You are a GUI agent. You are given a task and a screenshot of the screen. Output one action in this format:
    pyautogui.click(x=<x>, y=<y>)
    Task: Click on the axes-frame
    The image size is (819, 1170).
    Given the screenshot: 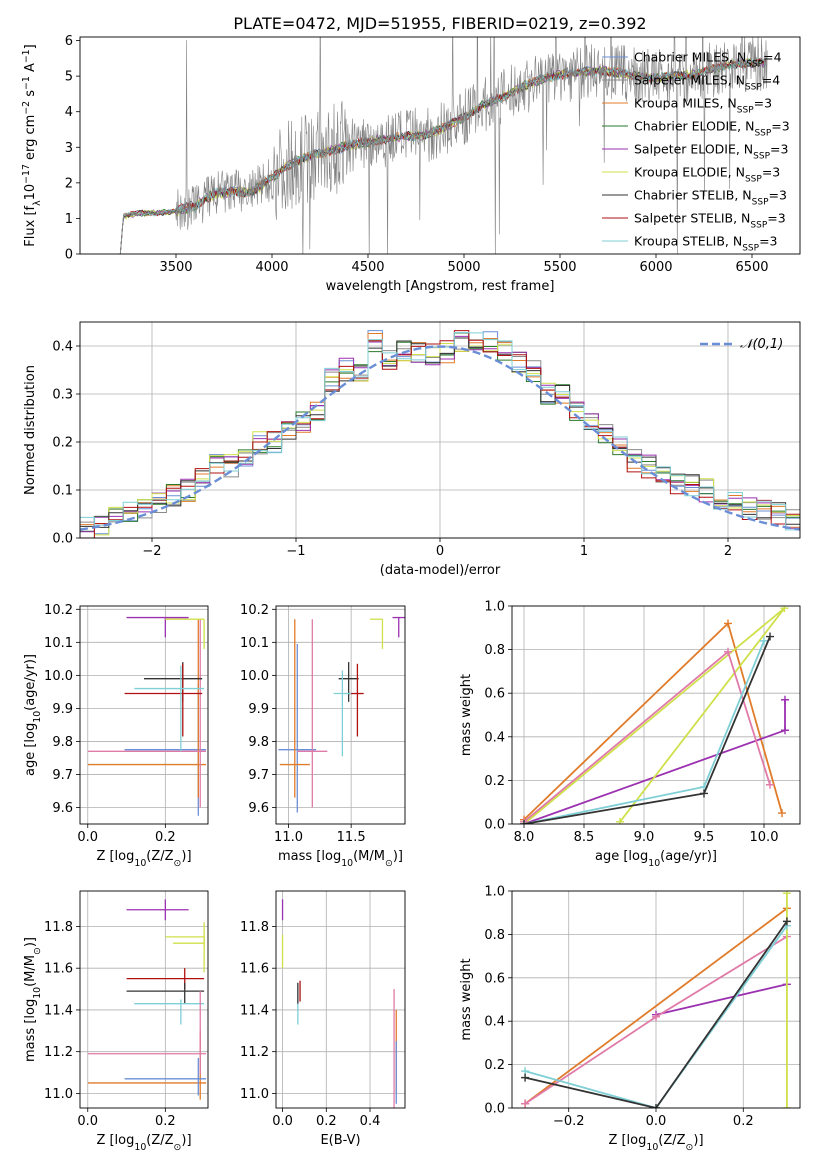 What is the action you would take?
    pyautogui.click(x=144, y=715)
    